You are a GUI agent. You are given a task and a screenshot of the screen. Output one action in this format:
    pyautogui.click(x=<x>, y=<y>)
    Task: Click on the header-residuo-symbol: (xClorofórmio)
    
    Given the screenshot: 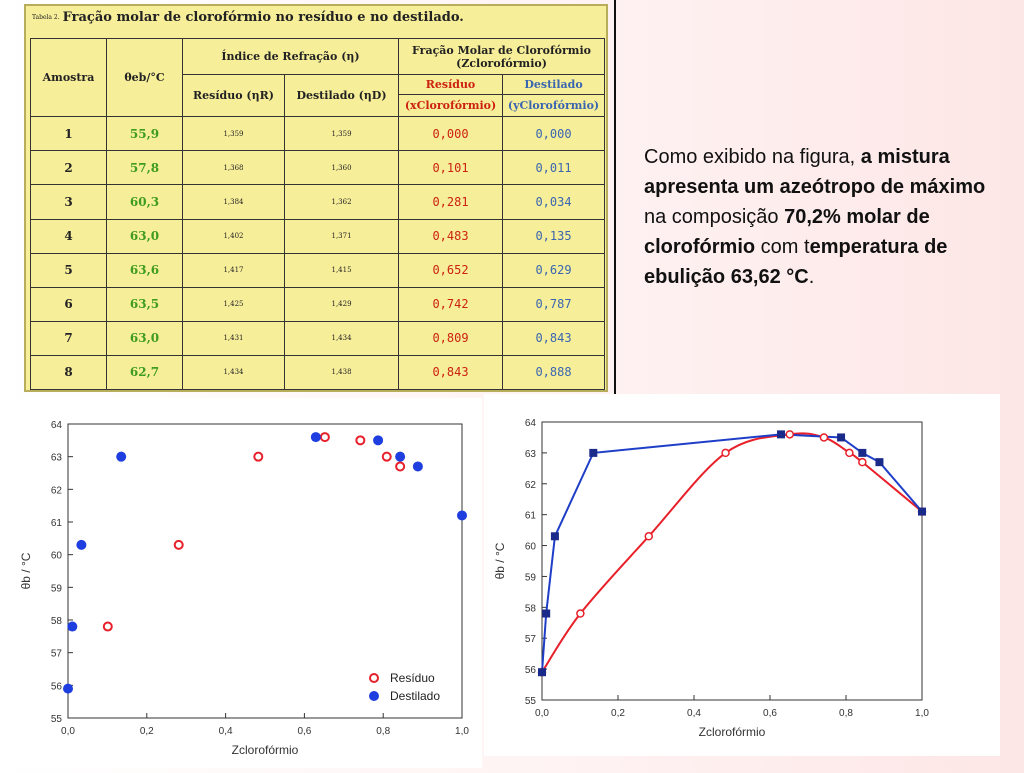 What is the action you would take?
    pyautogui.click(x=451, y=106)
    